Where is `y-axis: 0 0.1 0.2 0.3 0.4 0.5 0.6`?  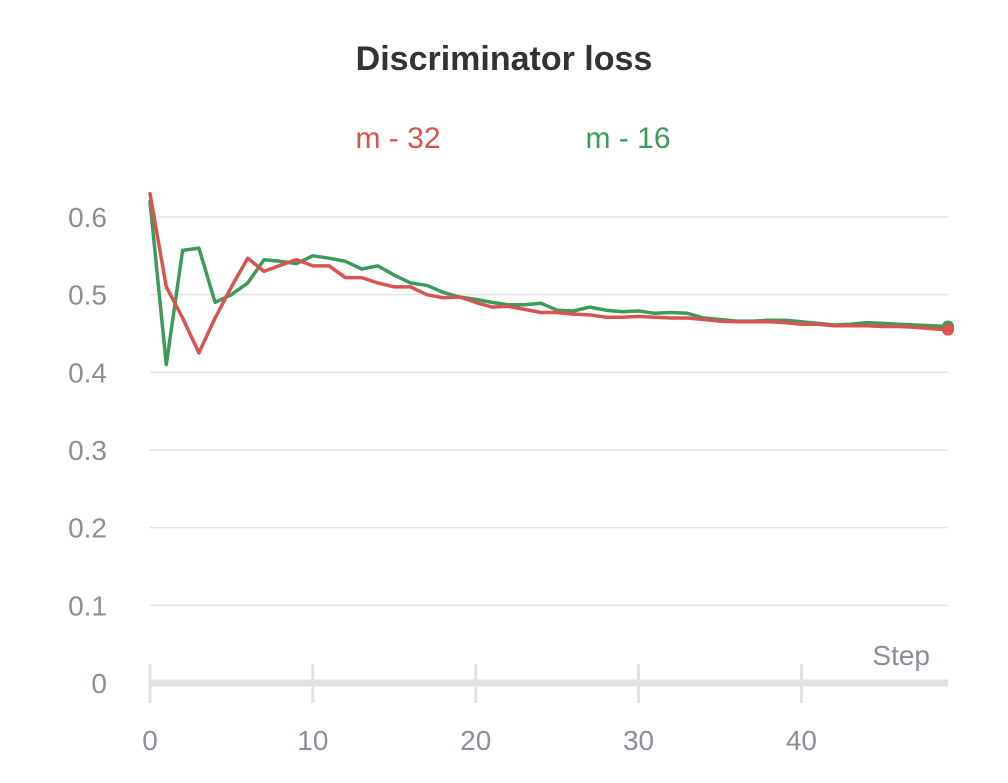
y-axis: 0 0.1 0.2 0.3 0.4 0.5 0.6 is located at coordinates (87, 450).